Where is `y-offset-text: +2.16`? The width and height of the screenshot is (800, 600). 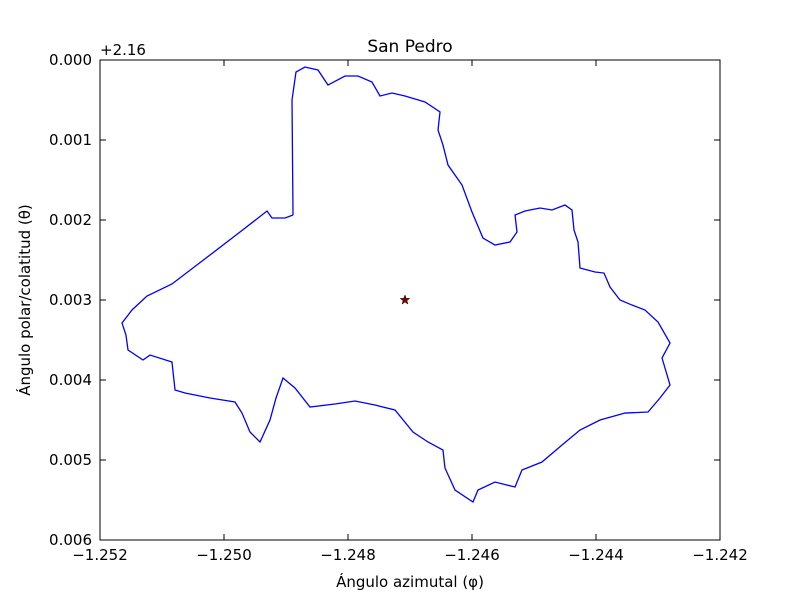
y-offset-text: +2.16 is located at coordinates (123, 50).